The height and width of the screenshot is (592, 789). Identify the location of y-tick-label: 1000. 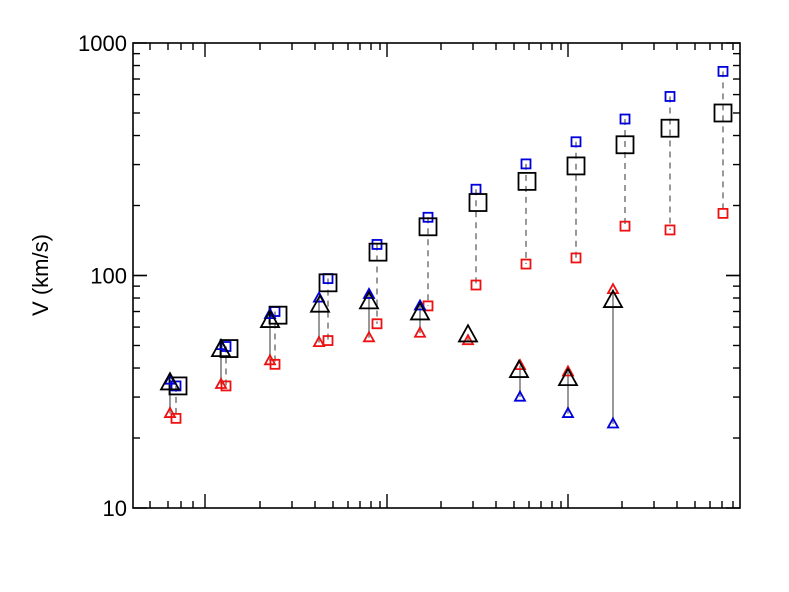
(102, 43).